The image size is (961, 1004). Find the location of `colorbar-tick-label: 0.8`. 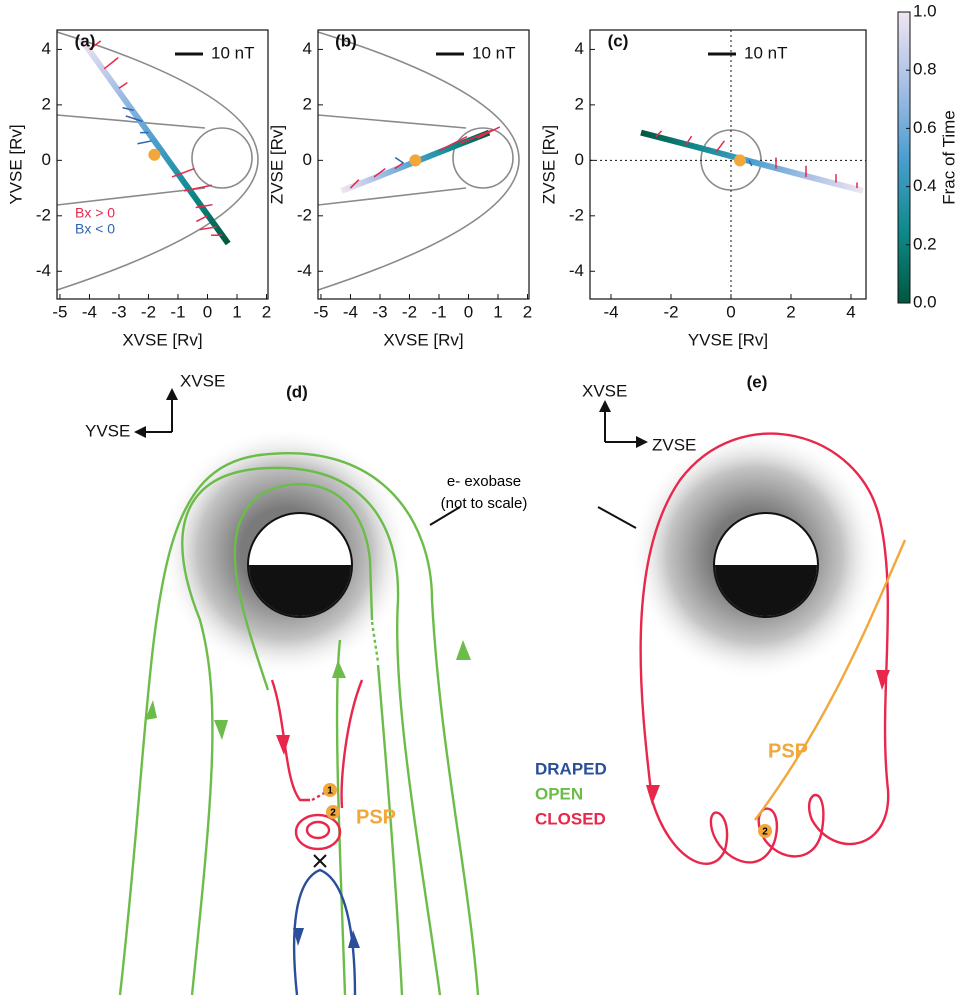

colorbar-tick-label: 0.8 is located at coordinates (925, 69).